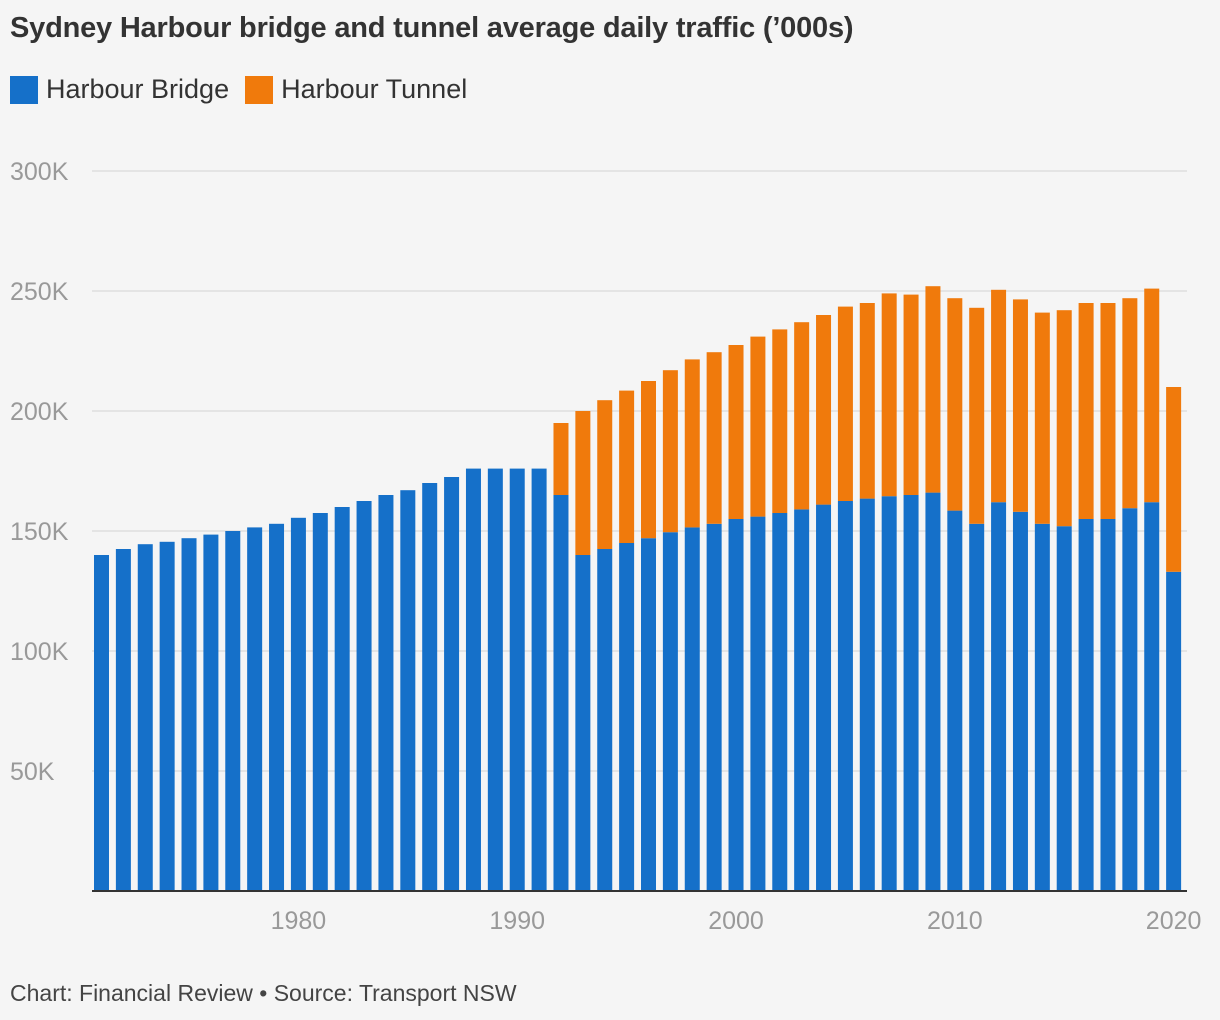 This screenshot has width=1220, height=1020. Describe the element at coordinates (39, 172) in the screenshot. I see `y-tick-label: 300K` at that location.